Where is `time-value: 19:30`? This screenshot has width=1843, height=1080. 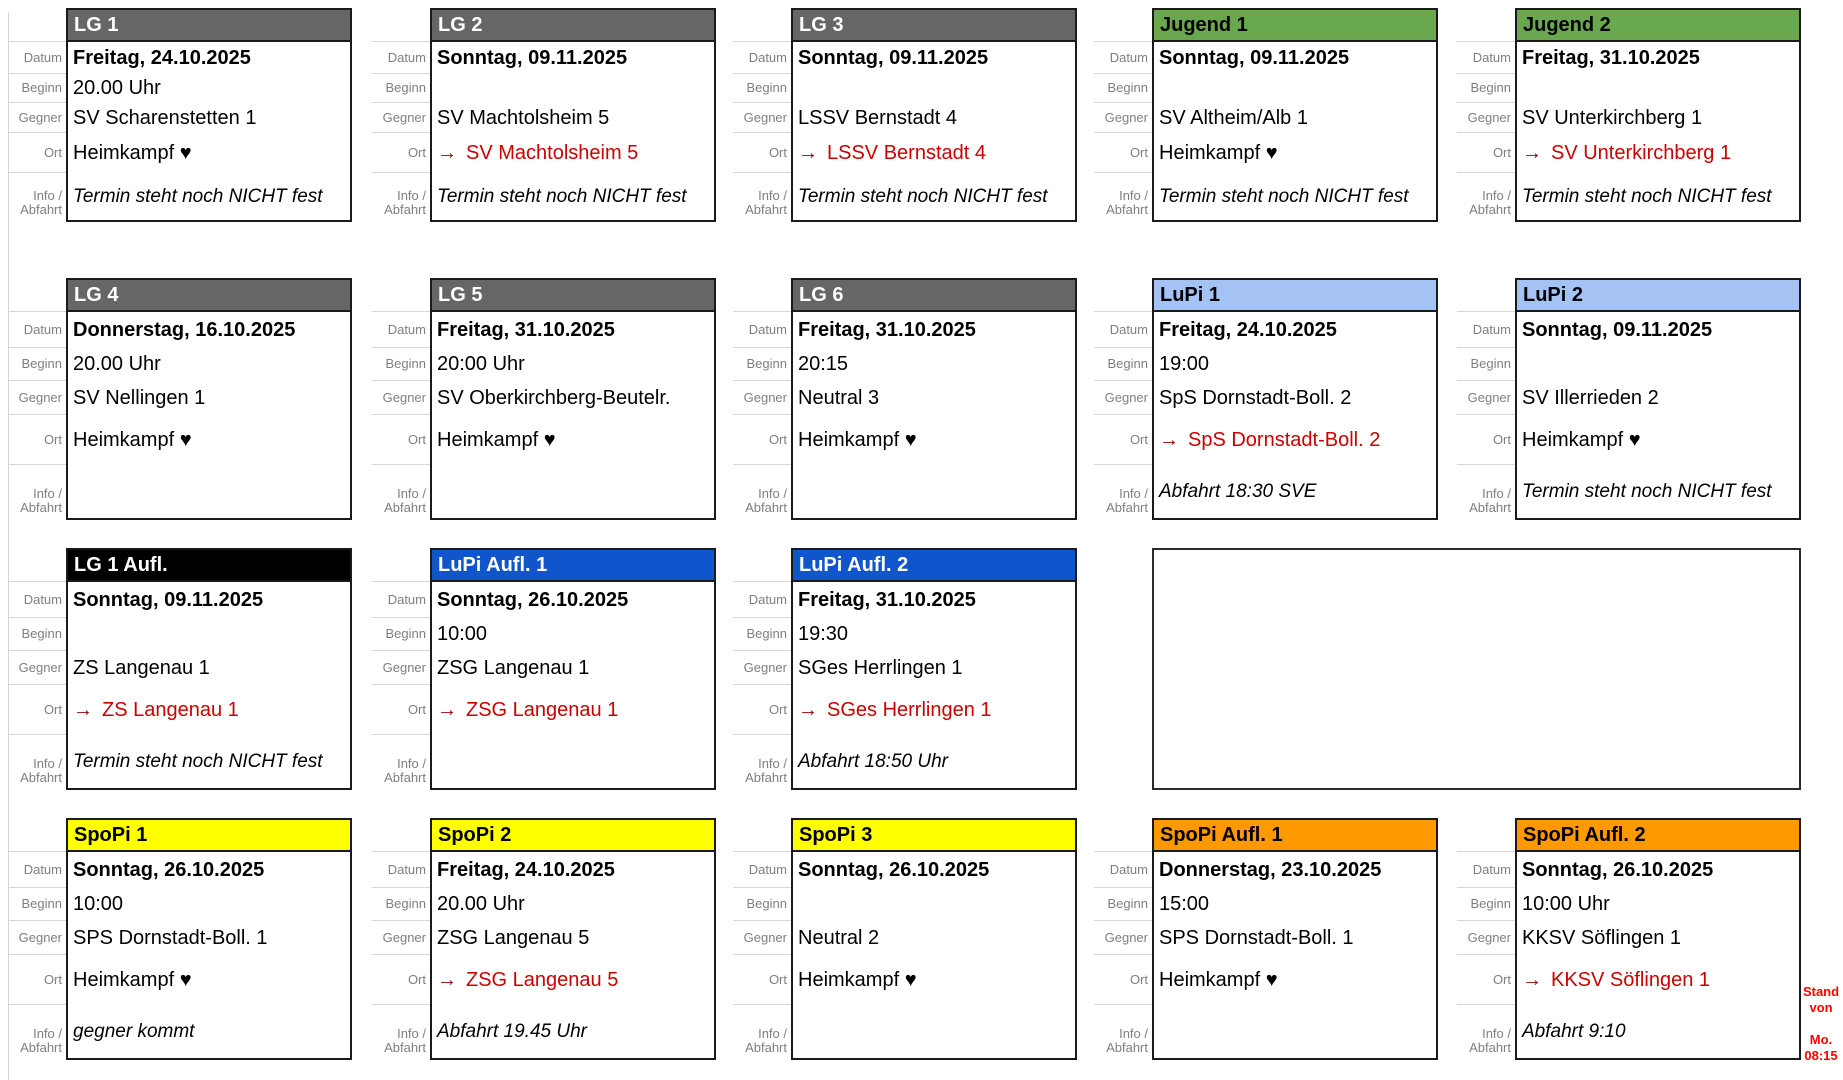
time-value: 19:30 is located at coordinates (823, 634).